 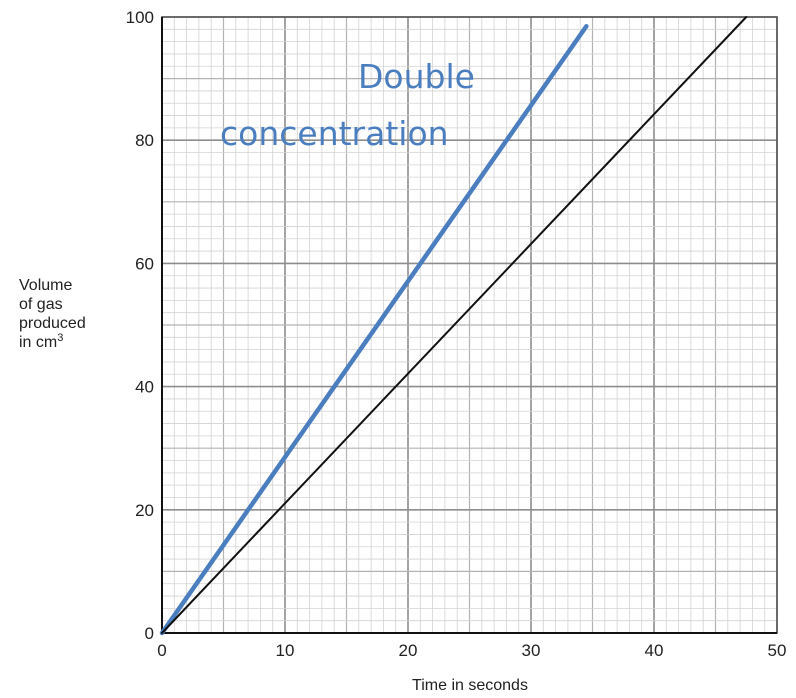 What do you see at coordinates (41, 304) in the screenshot?
I see `y-axis-title-line: of gas` at bounding box center [41, 304].